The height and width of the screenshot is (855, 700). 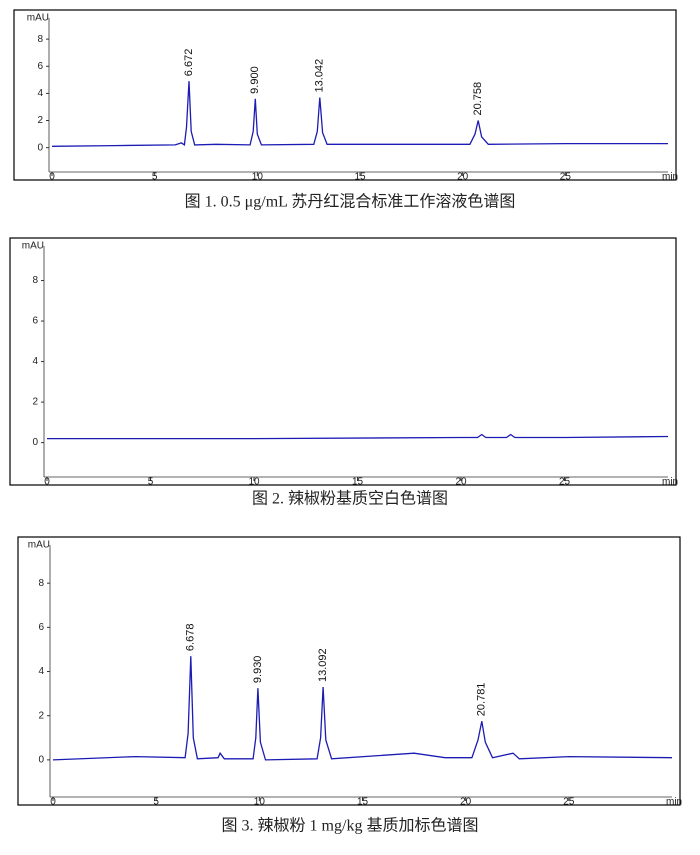 What do you see at coordinates (350, 202) in the screenshot?
I see `caption: 图 1. 0.5 μg/mL 苏丹红混合标准工作溶液色谱图` at bounding box center [350, 202].